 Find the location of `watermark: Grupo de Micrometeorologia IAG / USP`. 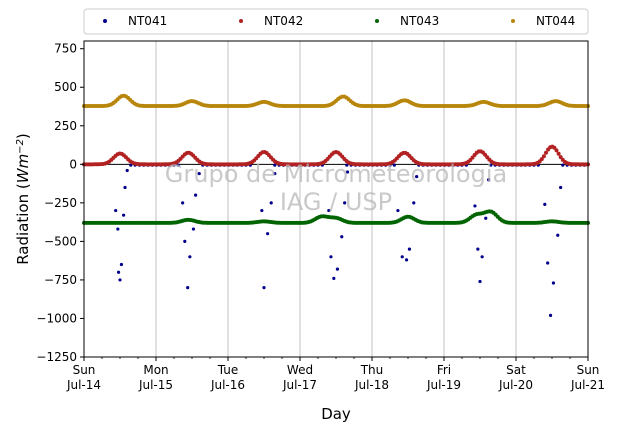

watermark: Grupo de Micrometeorologia IAG / USP is located at coordinates (336, 188).